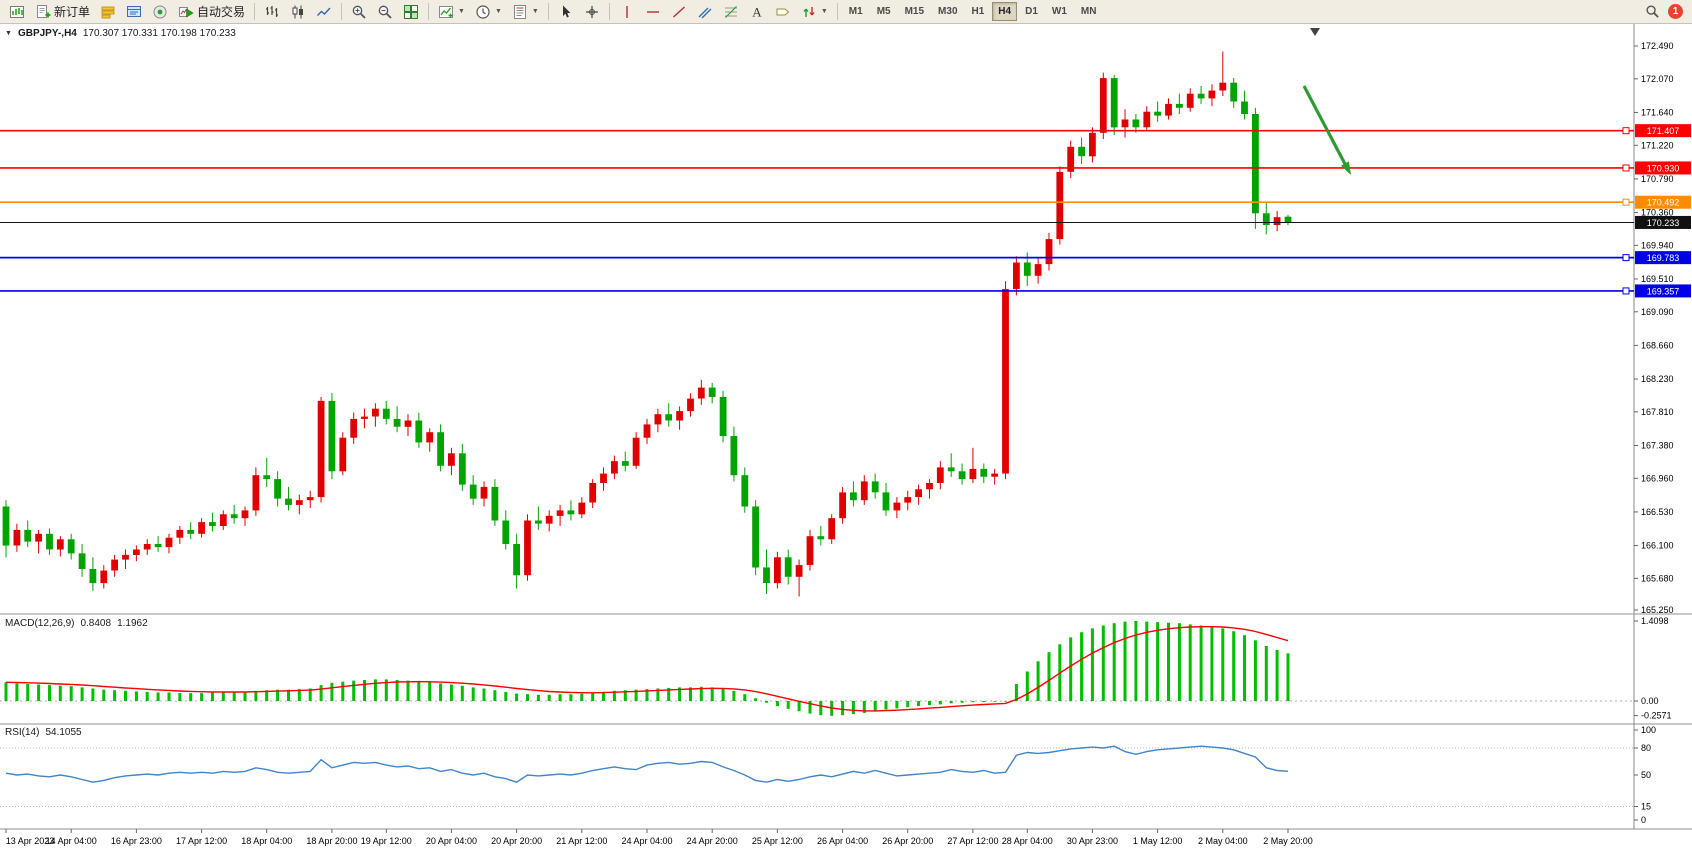 The height and width of the screenshot is (855, 1692). What do you see at coordinates (8, 33) in the screenshot?
I see `chart-context-menu-icon: ▼` at bounding box center [8, 33].